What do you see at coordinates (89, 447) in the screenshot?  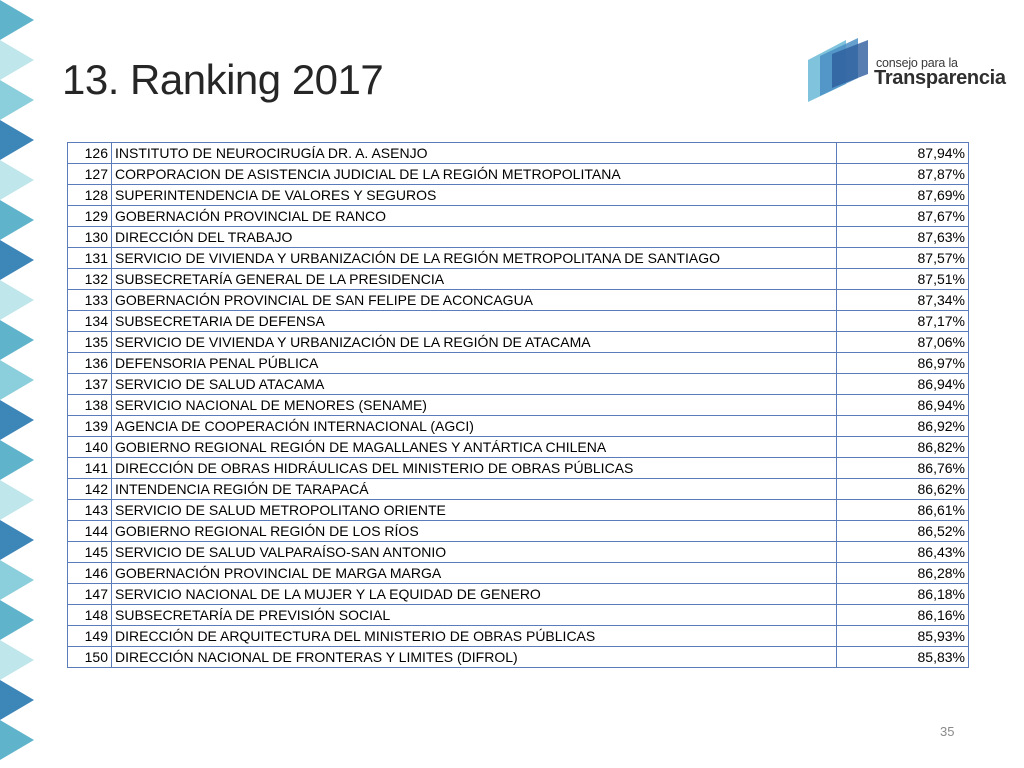 I see `rank-cell: 140` at bounding box center [89, 447].